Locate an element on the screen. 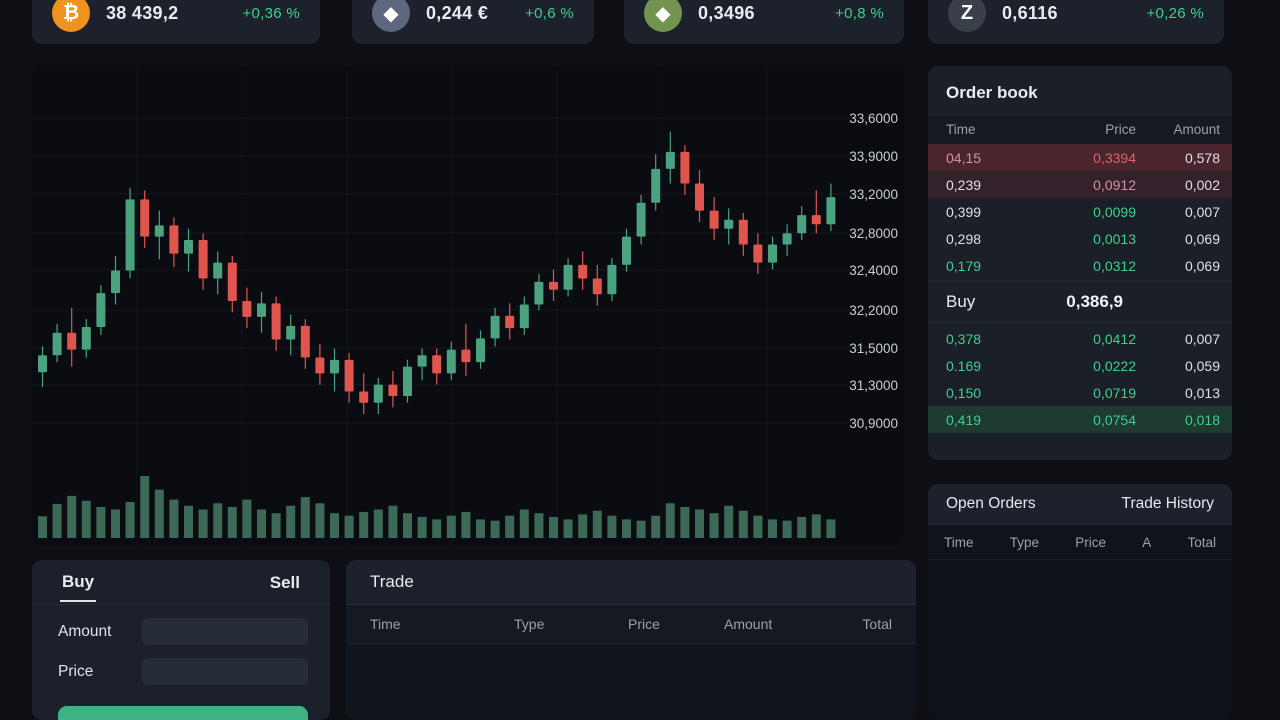  price-field-row: Price is located at coordinates (183, 671).